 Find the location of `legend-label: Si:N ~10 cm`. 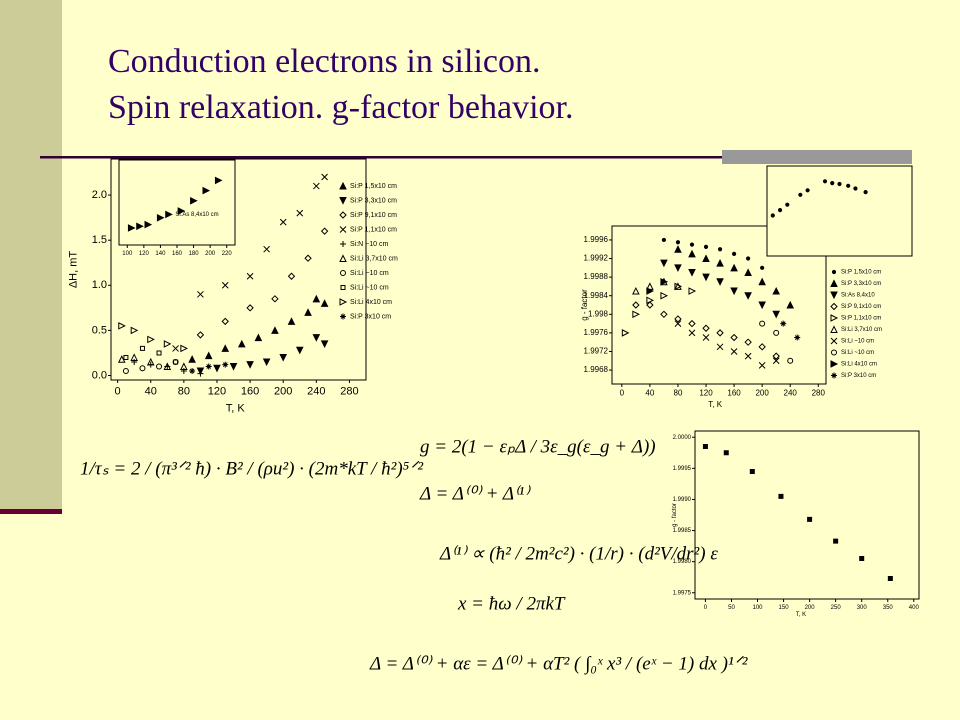

legend-label: Si:N ~10 cm is located at coordinates (369, 244).